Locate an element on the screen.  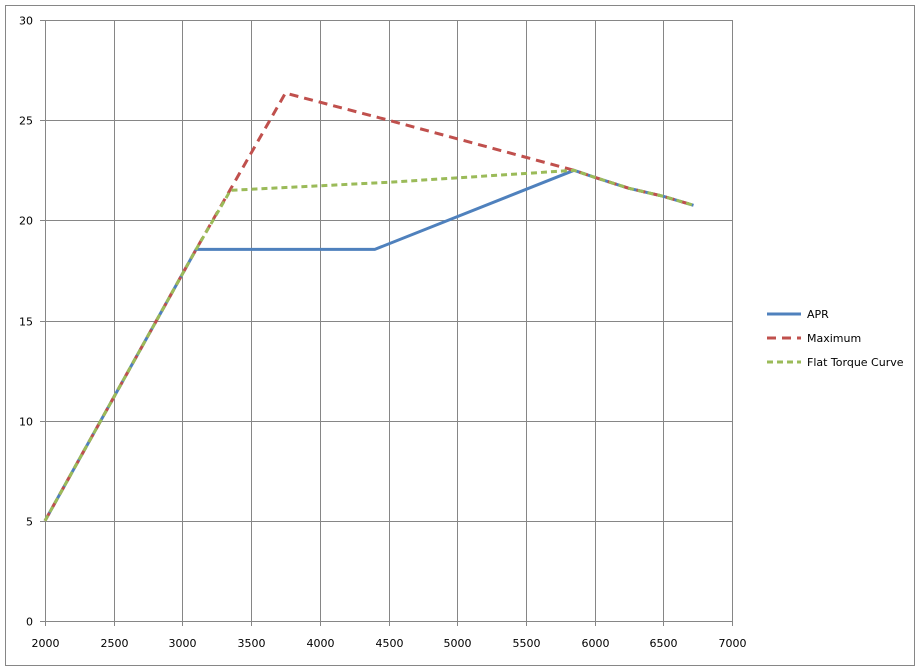
legend-item-flat-torque-curve: Flat Torque Curve is located at coordinates (837, 362).